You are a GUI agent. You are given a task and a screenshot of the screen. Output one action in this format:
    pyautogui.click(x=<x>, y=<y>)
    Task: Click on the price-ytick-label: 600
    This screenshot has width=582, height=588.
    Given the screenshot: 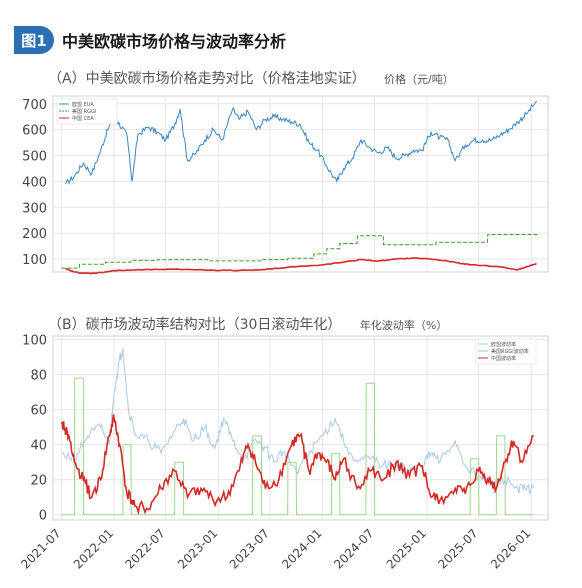 What is the action you would take?
    pyautogui.click(x=34, y=131)
    